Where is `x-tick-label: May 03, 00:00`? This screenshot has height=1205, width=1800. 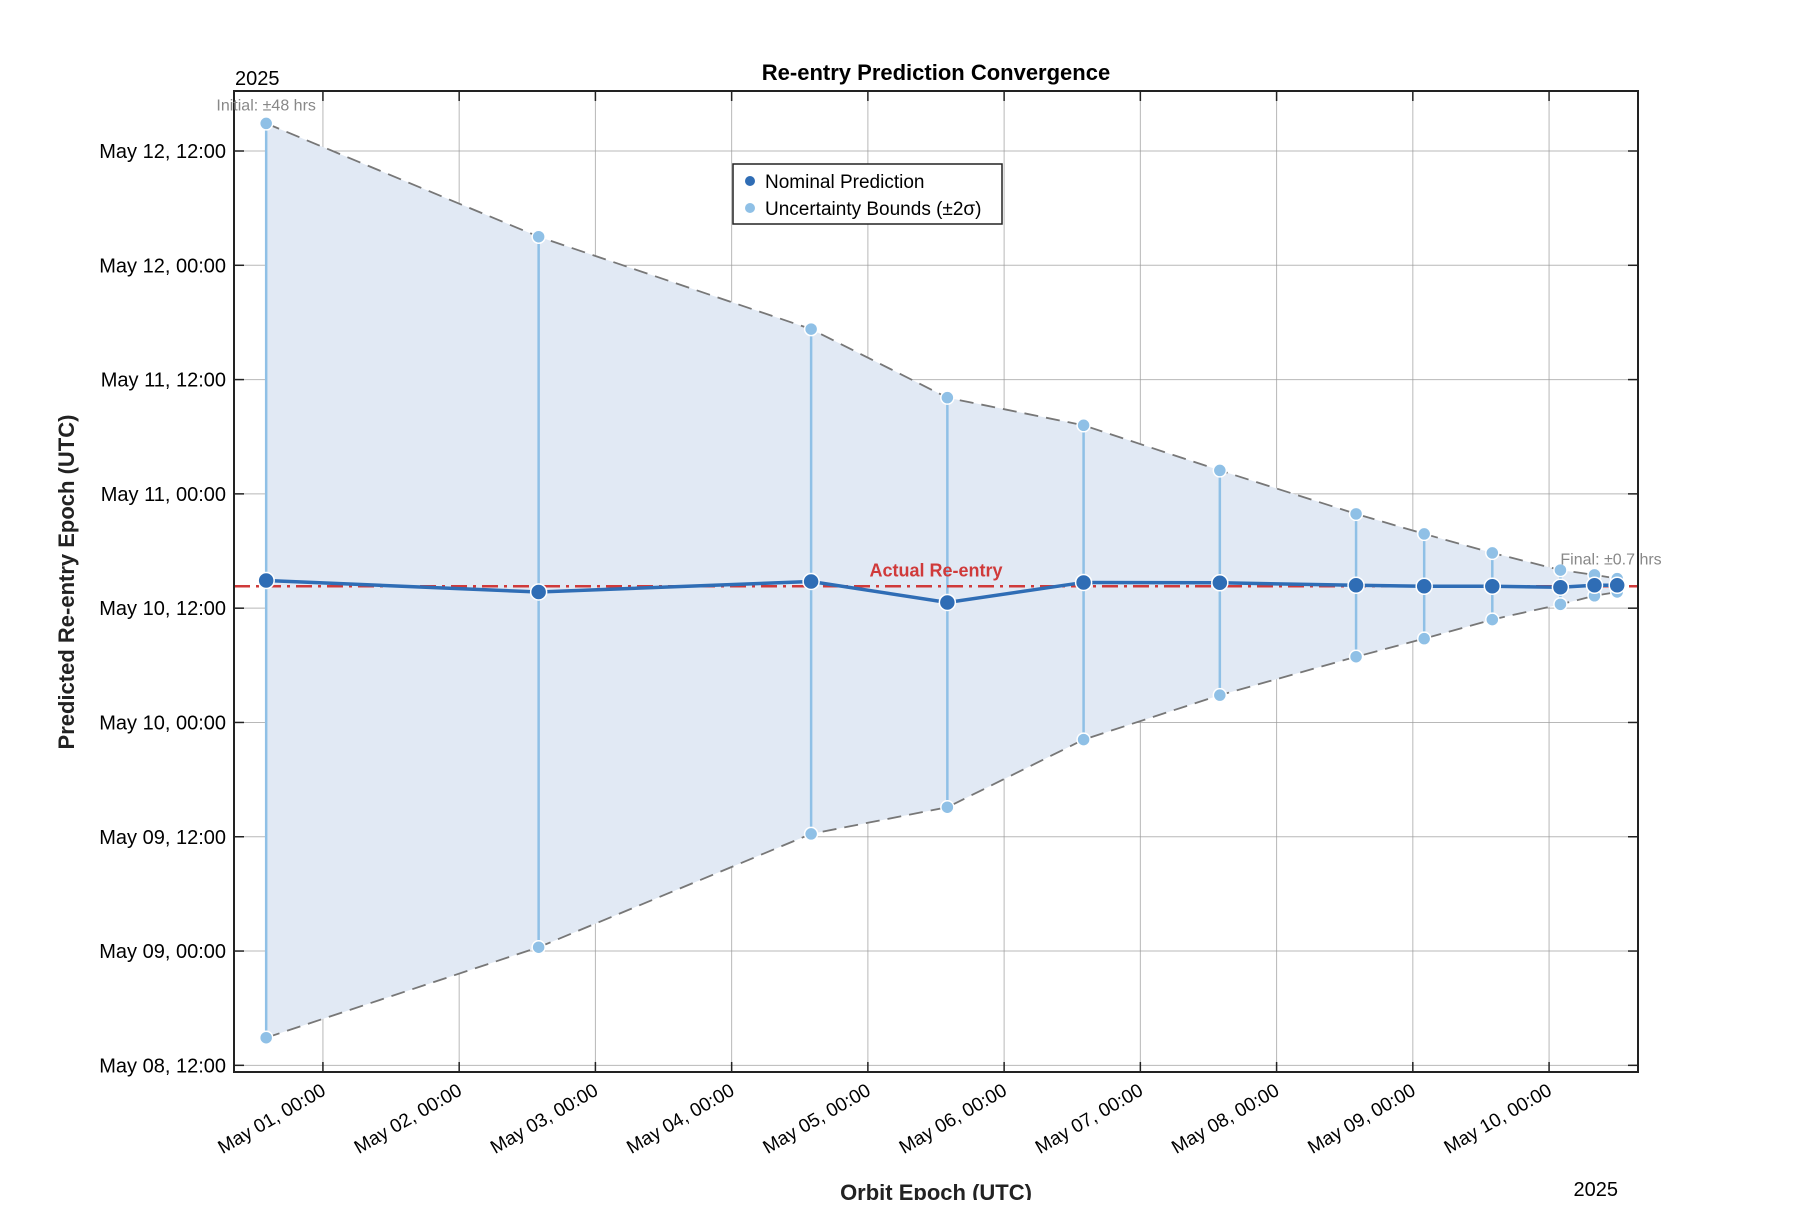 x-tick-label: May 03, 00:00 is located at coordinates (544, 1119).